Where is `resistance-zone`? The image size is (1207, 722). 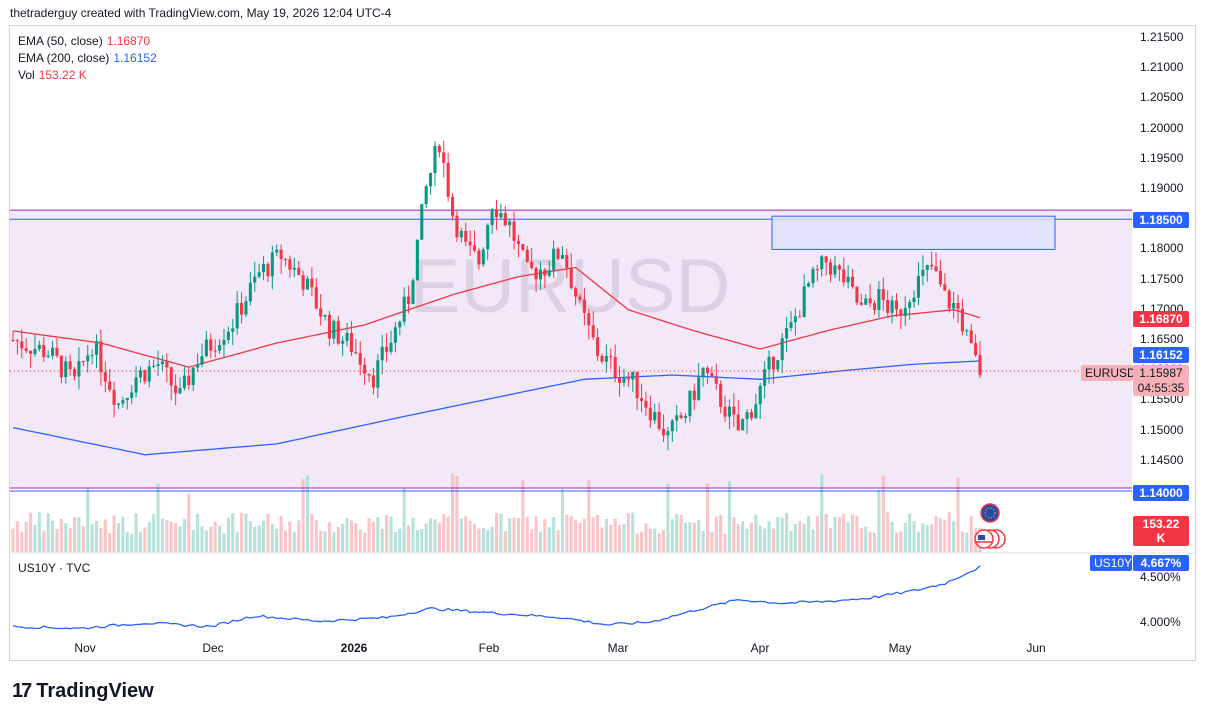 resistance-zone is located at coordinates (913, 232).